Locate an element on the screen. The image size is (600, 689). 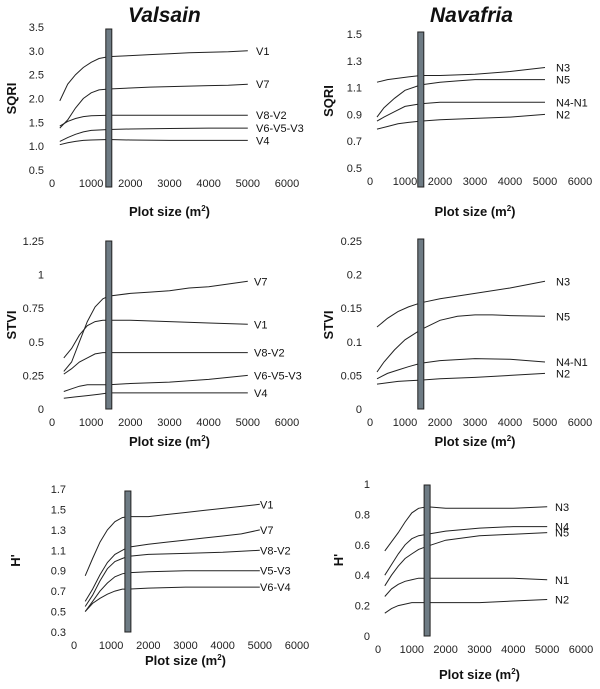
y-tick-label: 0.8 is located at coordinates (362, 515).